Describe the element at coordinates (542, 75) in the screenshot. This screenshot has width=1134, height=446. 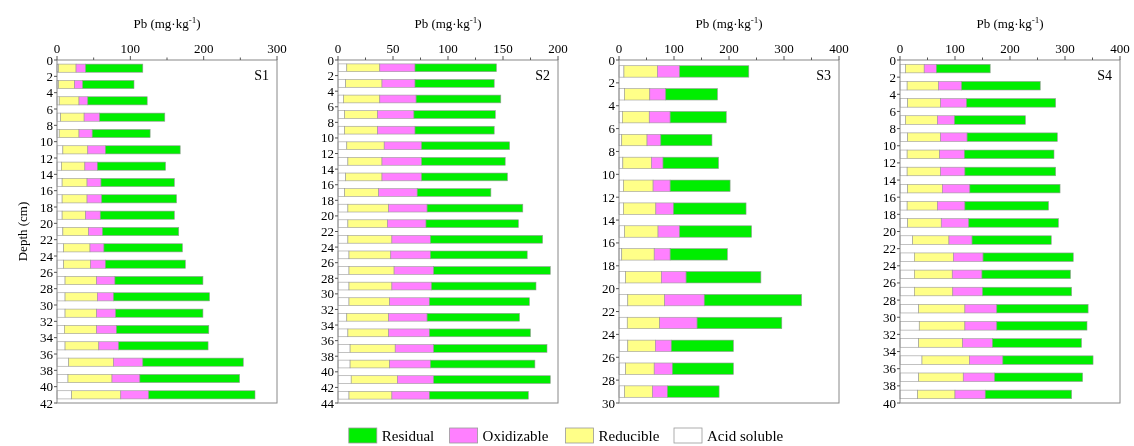
I see `annotation: S2` at that location.